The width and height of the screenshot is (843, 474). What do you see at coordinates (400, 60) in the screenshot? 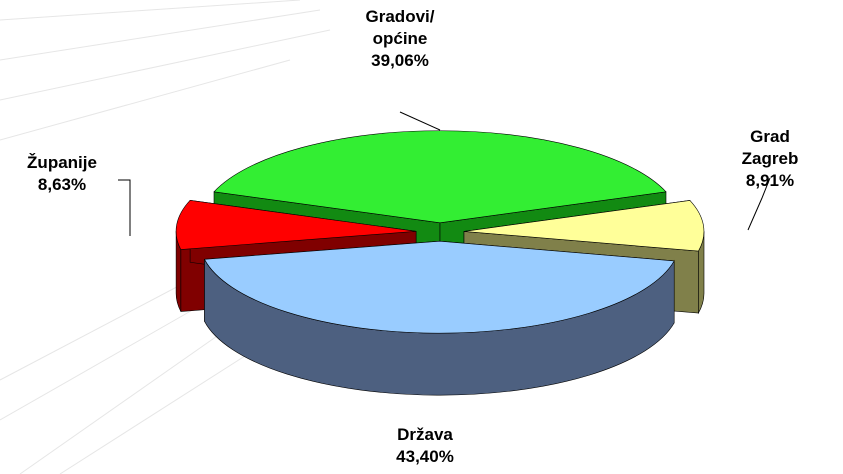
I see `value-label: 39,06%` at bounding box center [400, 60].